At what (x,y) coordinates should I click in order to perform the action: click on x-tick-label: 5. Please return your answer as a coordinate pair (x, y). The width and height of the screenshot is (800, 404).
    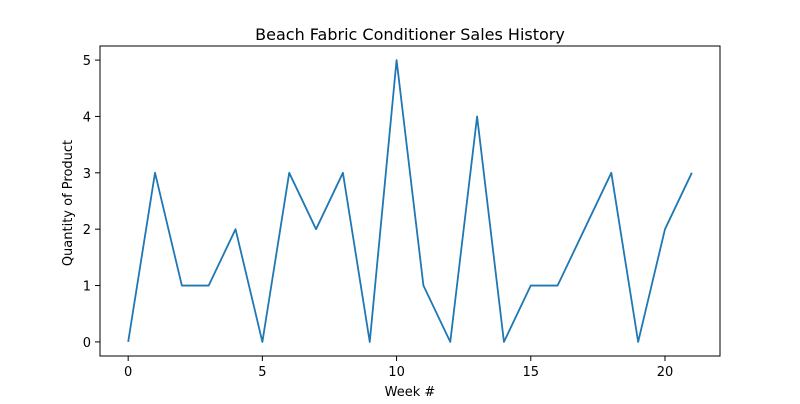
    Looking at the image, I should click on (262, 372).